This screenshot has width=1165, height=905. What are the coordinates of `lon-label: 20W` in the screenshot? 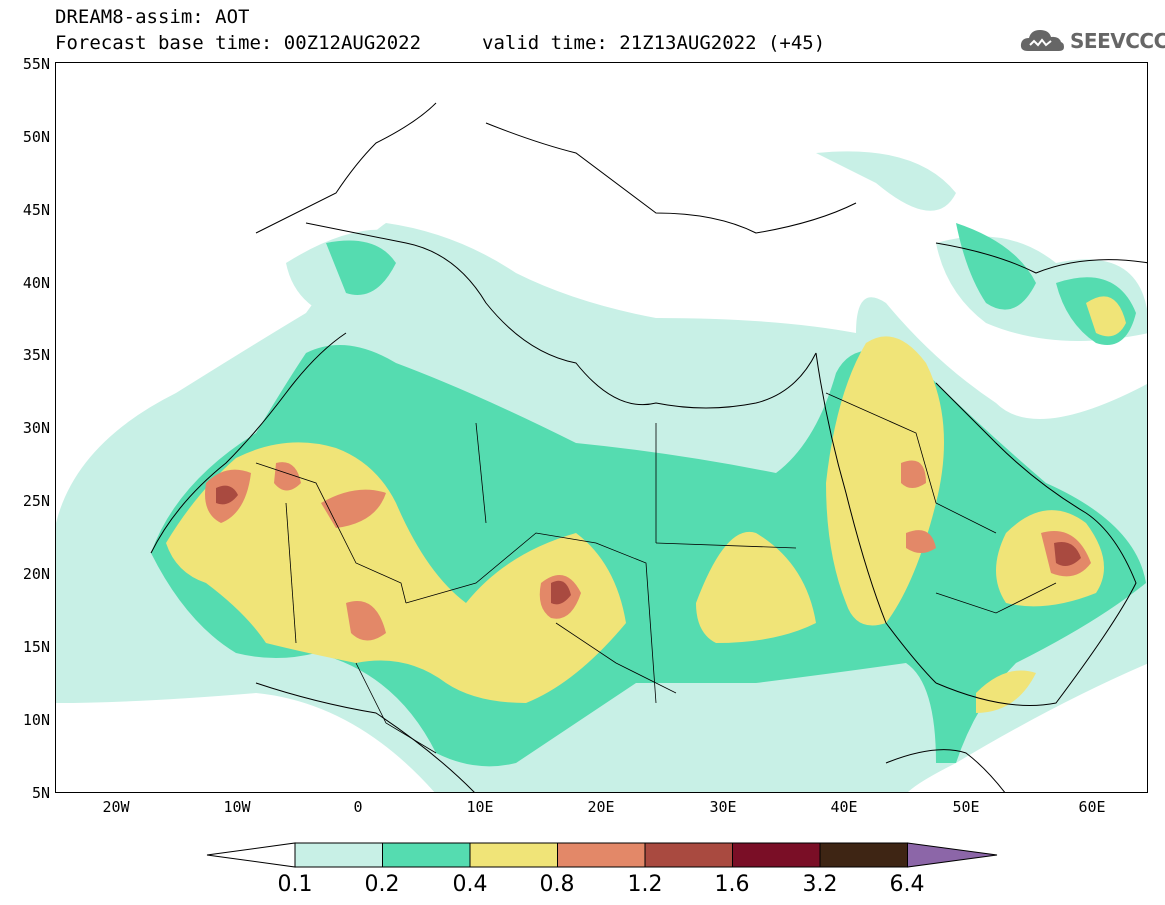 It's located at (116, 807).